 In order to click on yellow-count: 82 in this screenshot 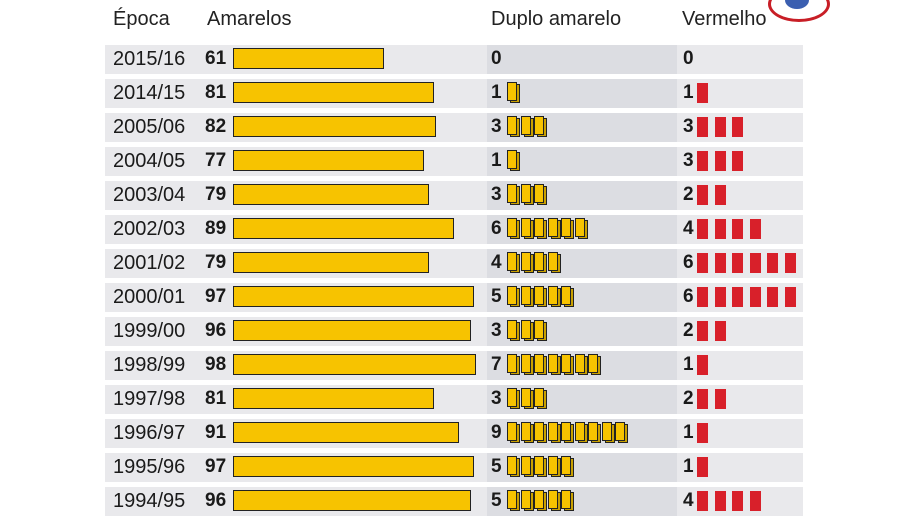, I will do `click(216, 126)`.